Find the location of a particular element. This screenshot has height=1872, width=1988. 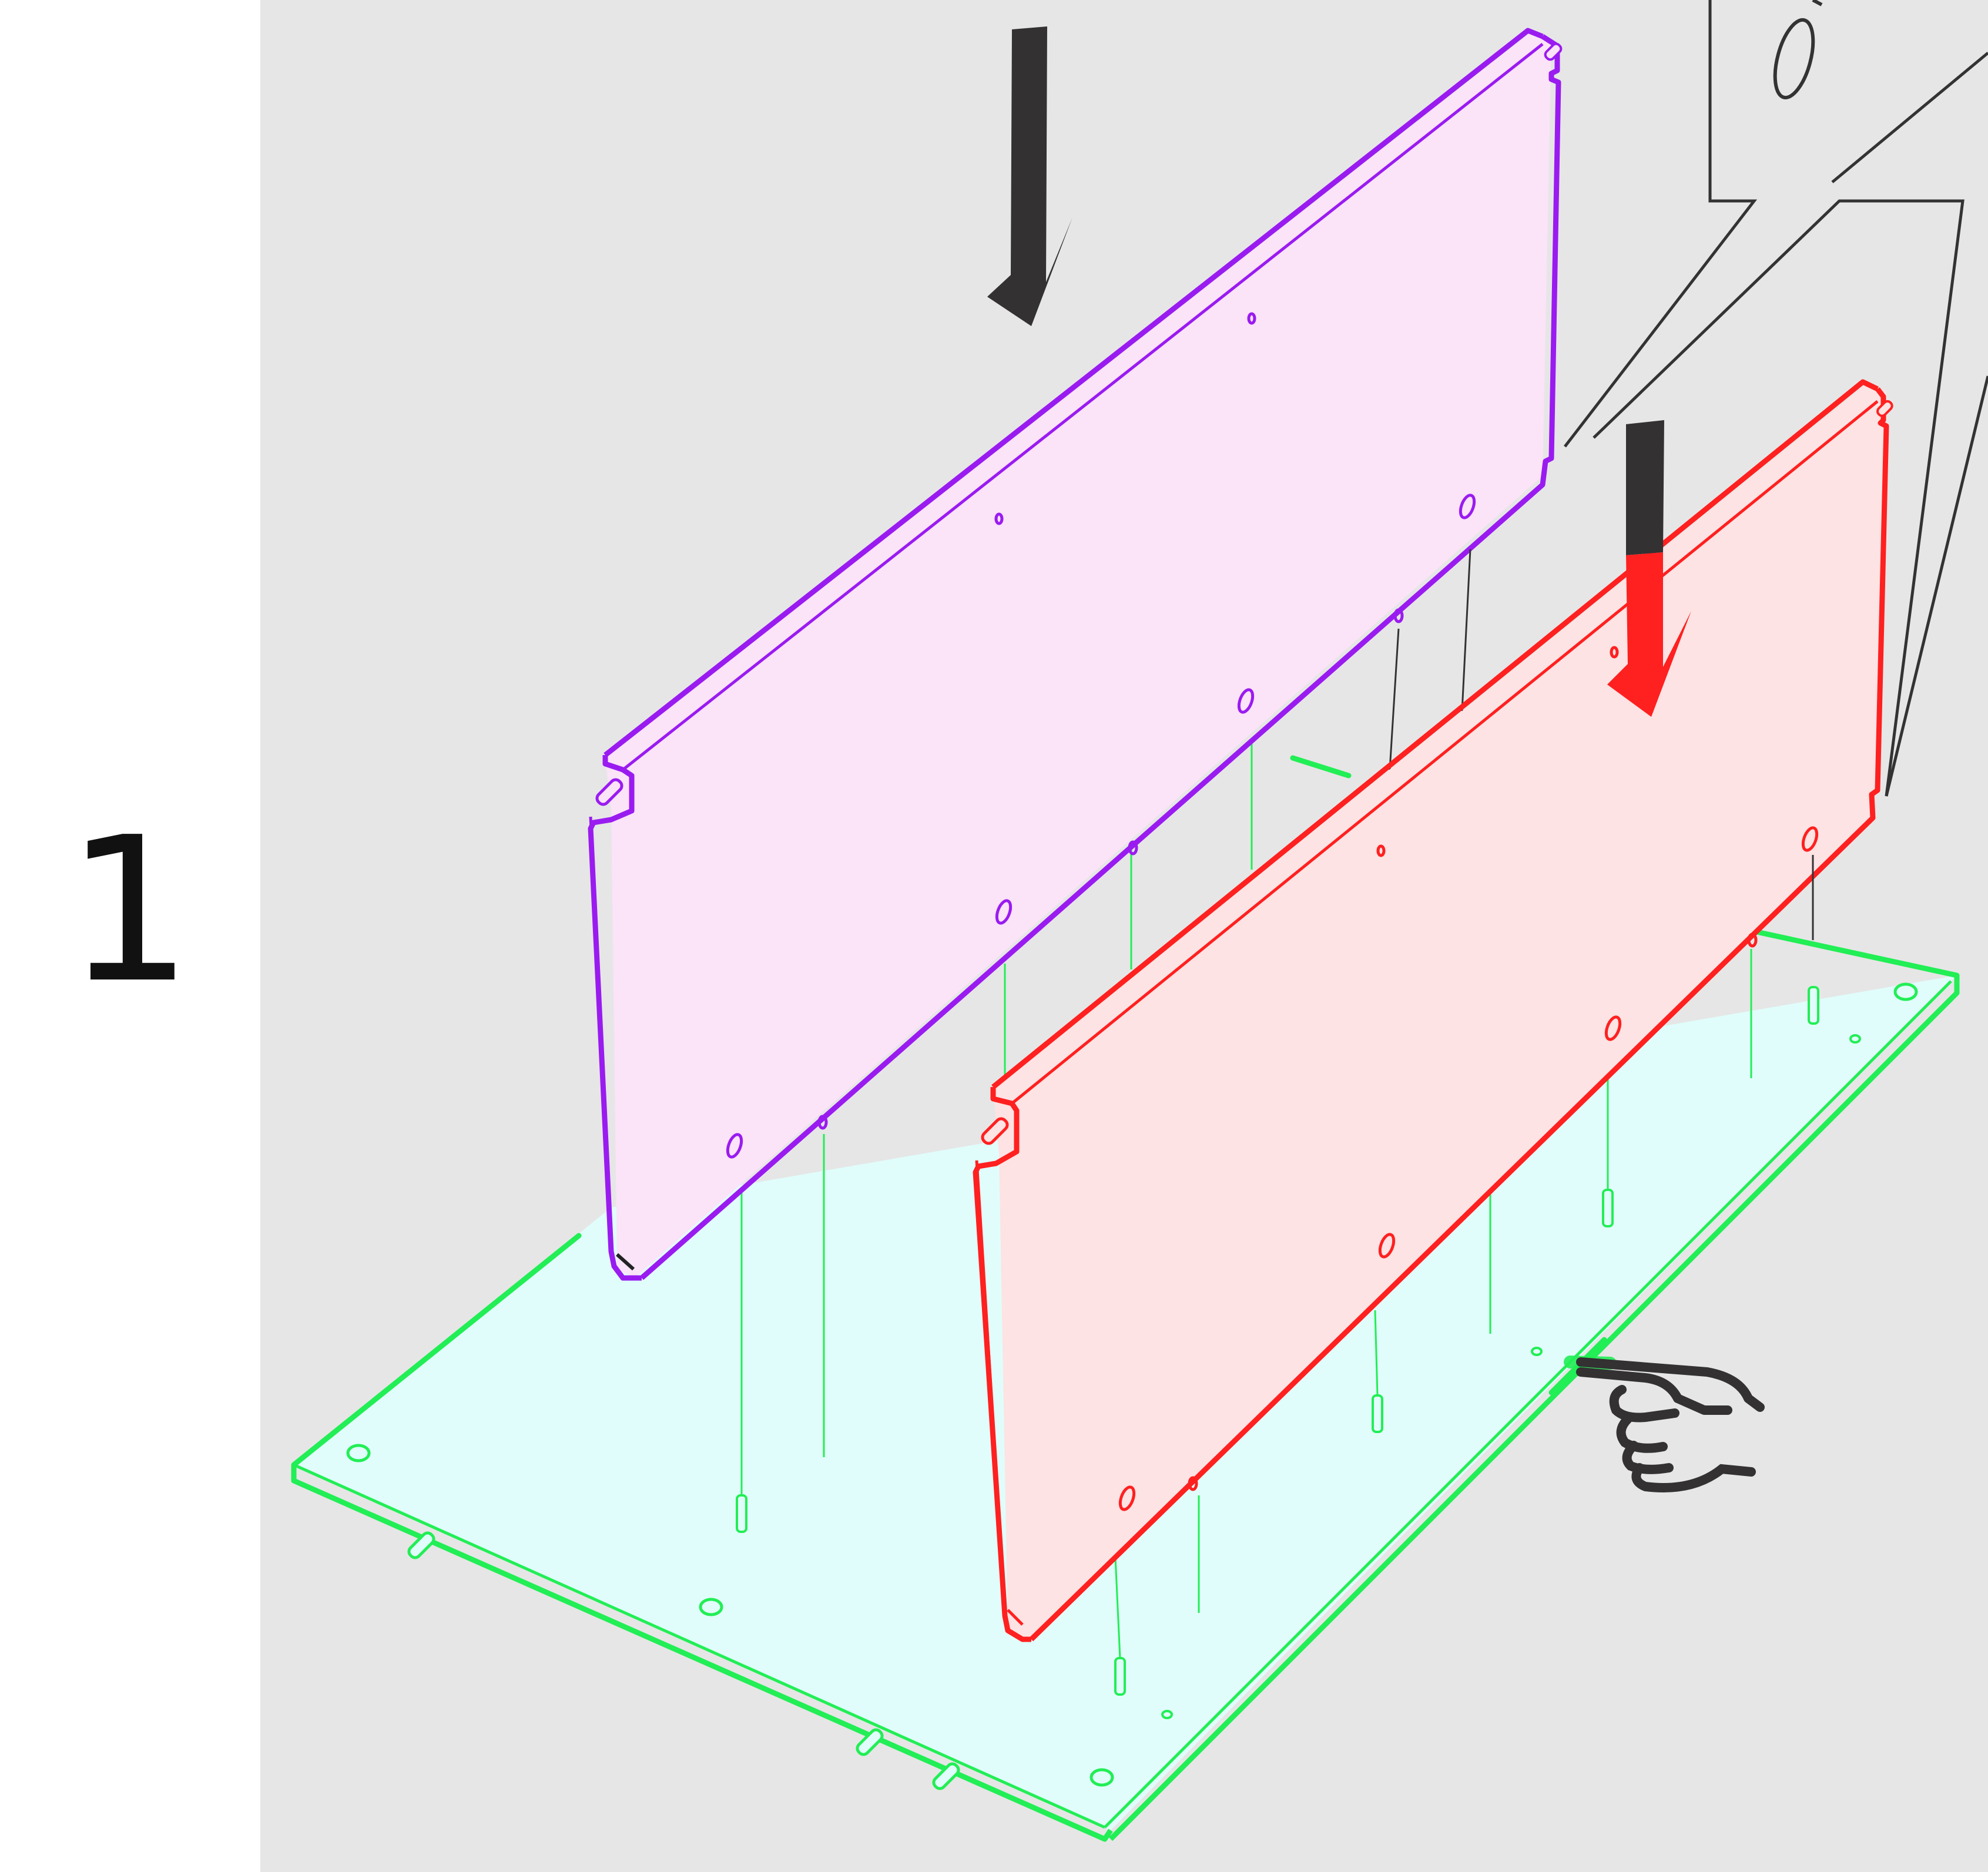

callout-bubble is located at coordinates (1776, 399).